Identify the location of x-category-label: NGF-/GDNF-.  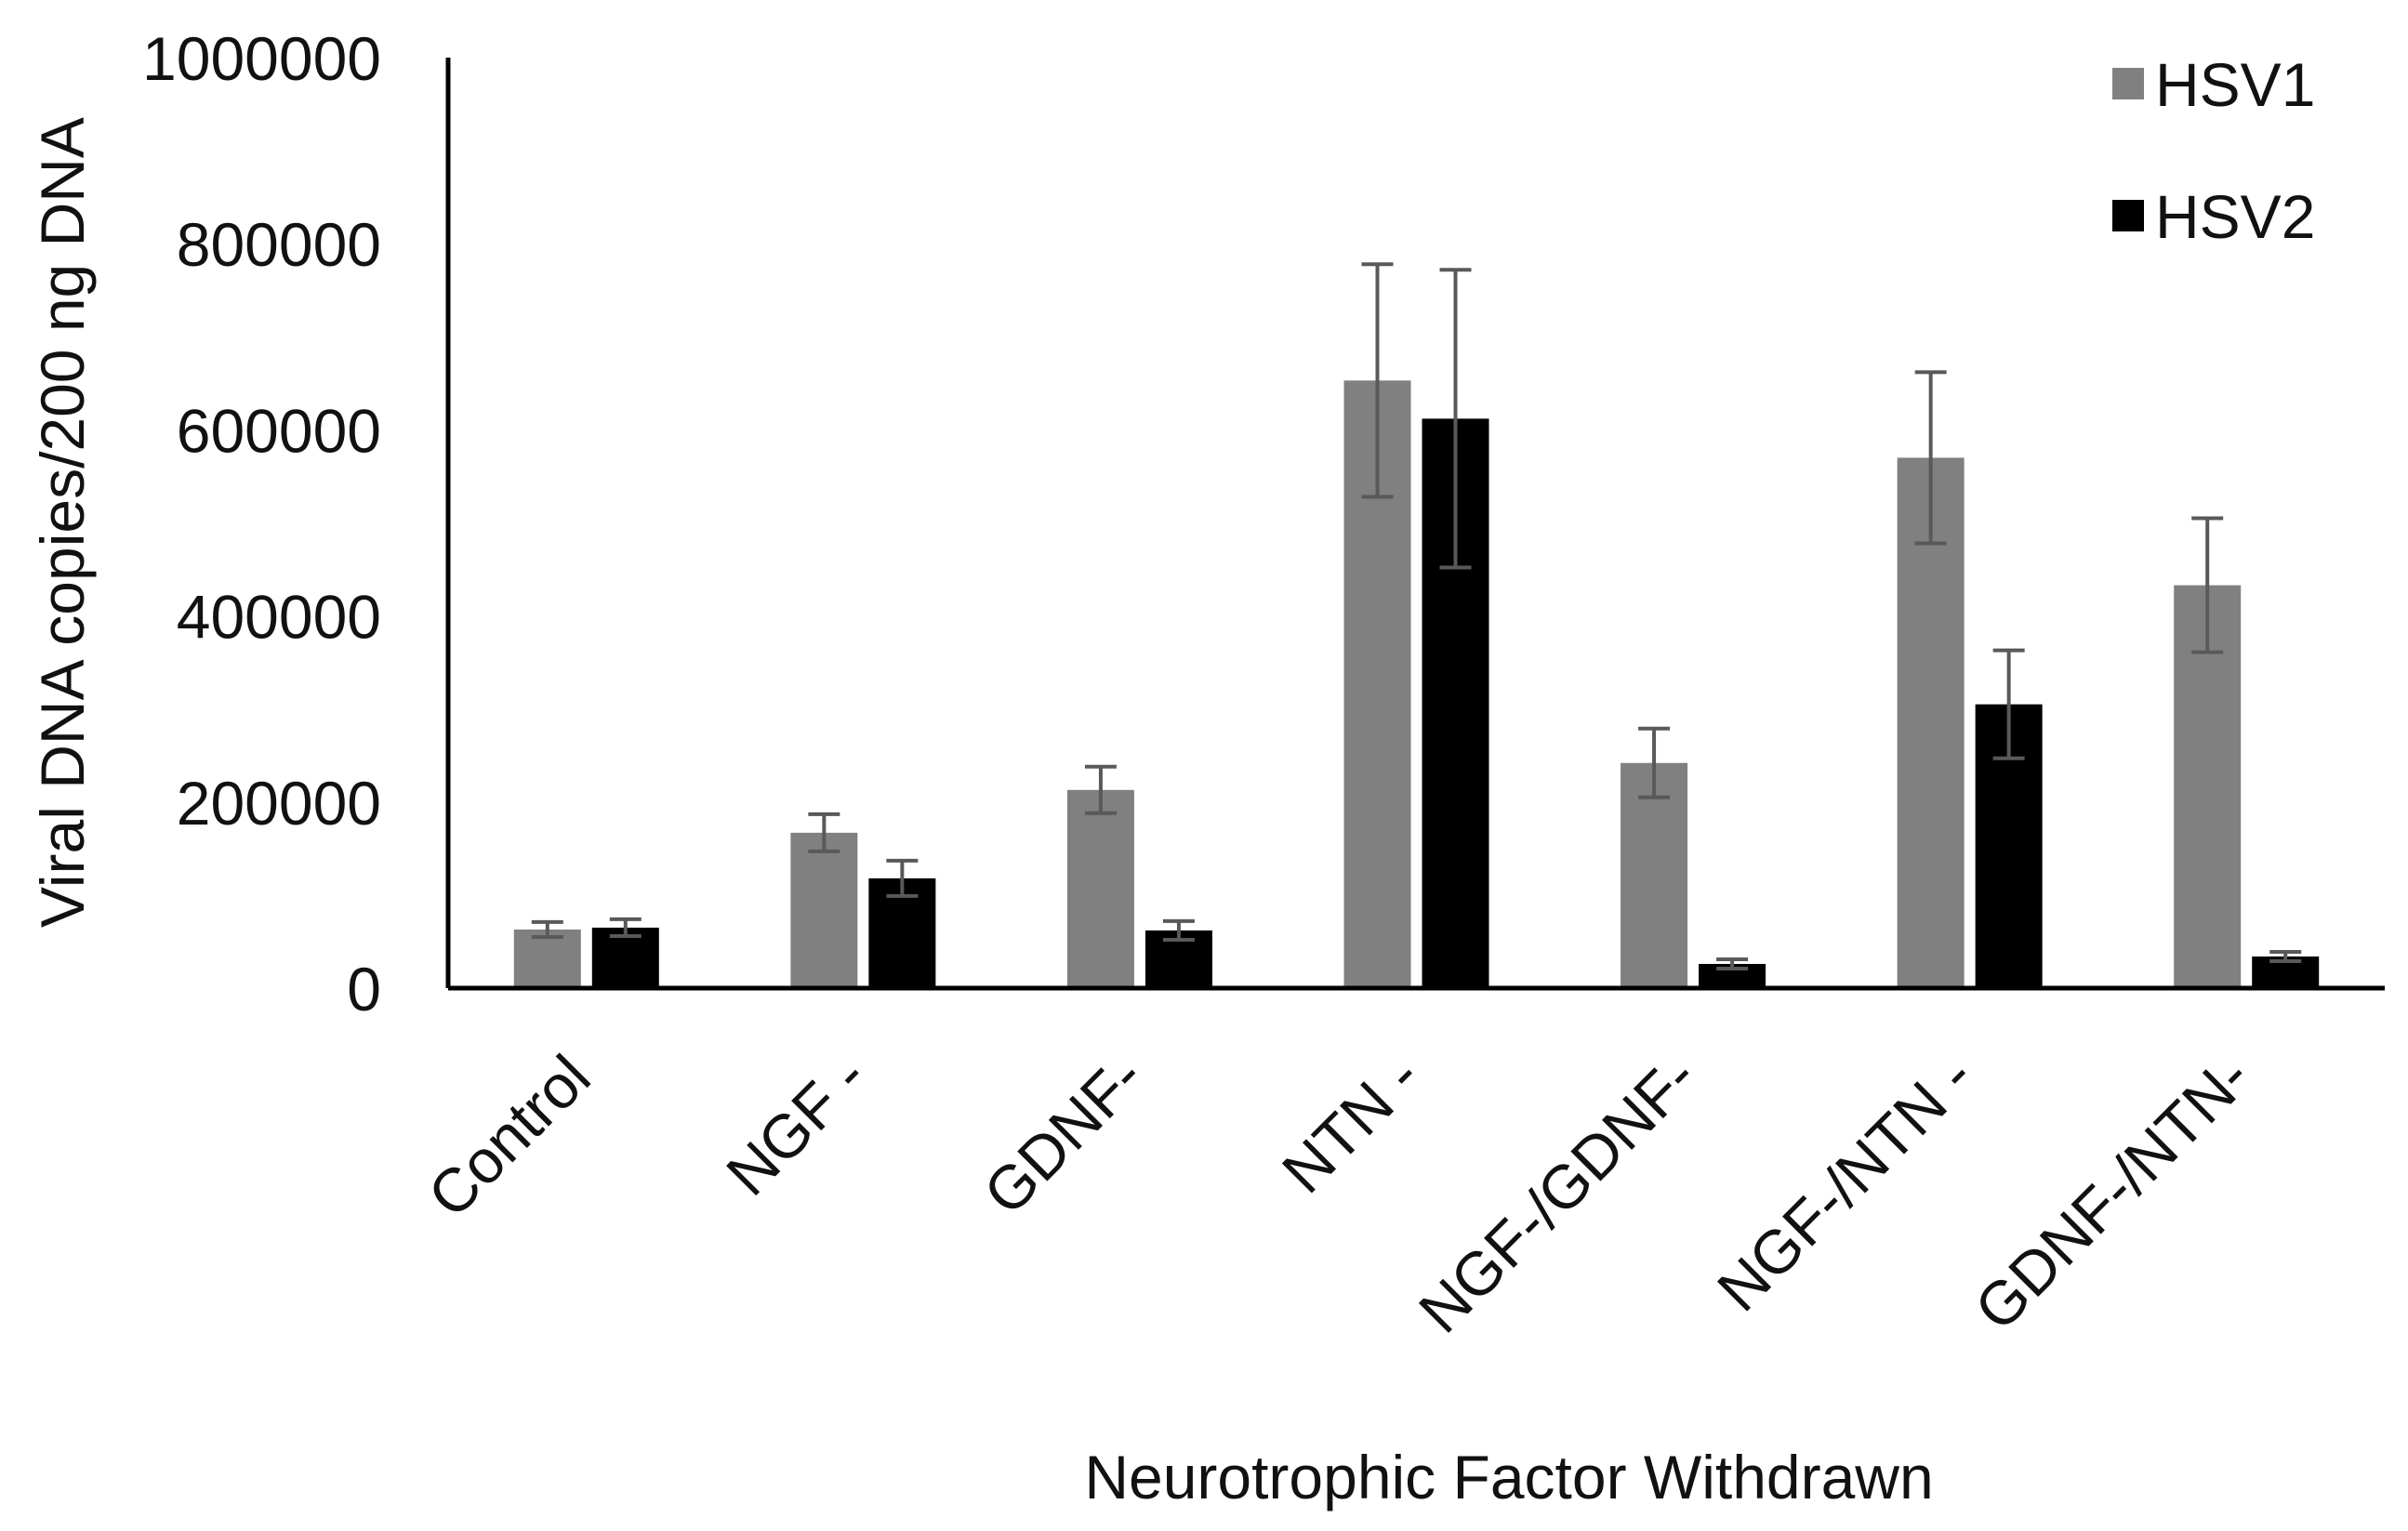
(1558, 1194).